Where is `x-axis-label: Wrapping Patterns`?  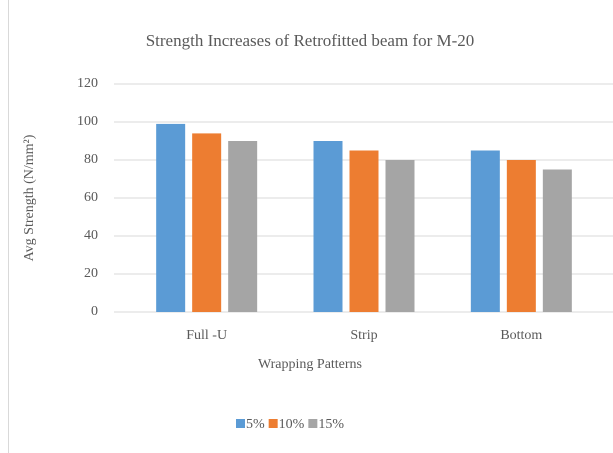 x-axis-label: Wrapping Patterns is located at coordinates (310, 364).